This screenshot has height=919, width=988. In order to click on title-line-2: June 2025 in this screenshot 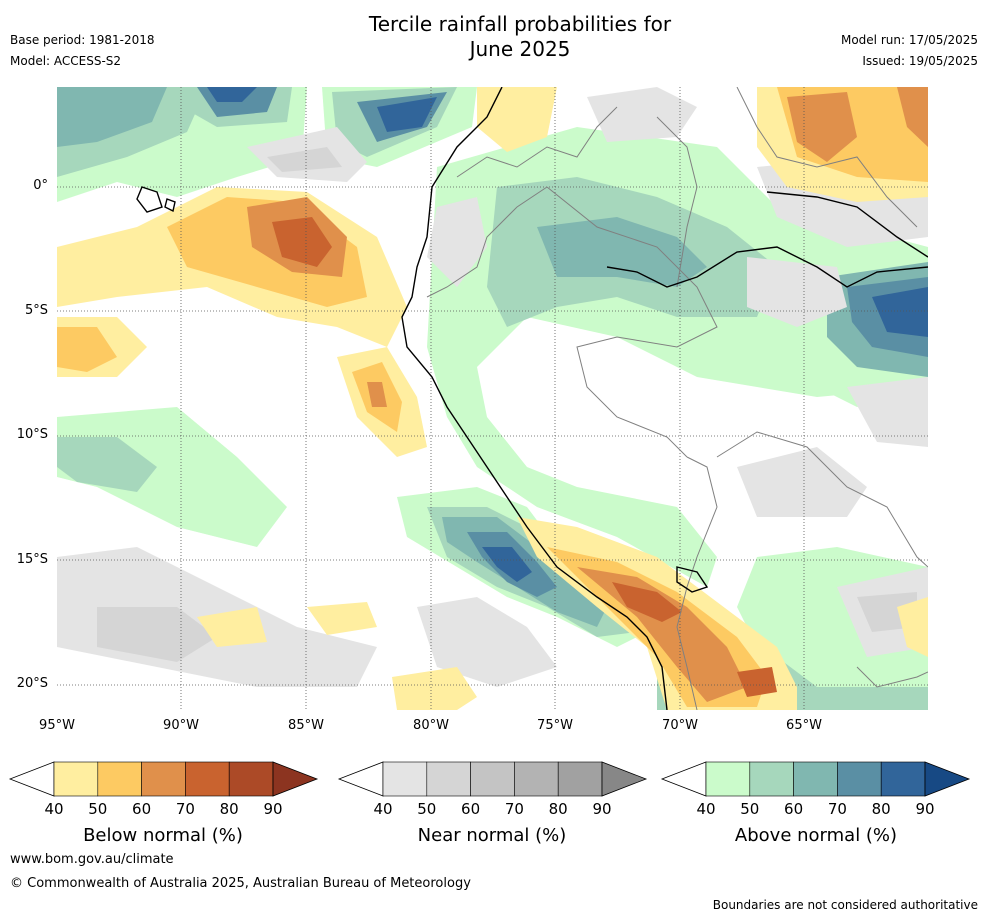, I will do `click(520, 49)`.